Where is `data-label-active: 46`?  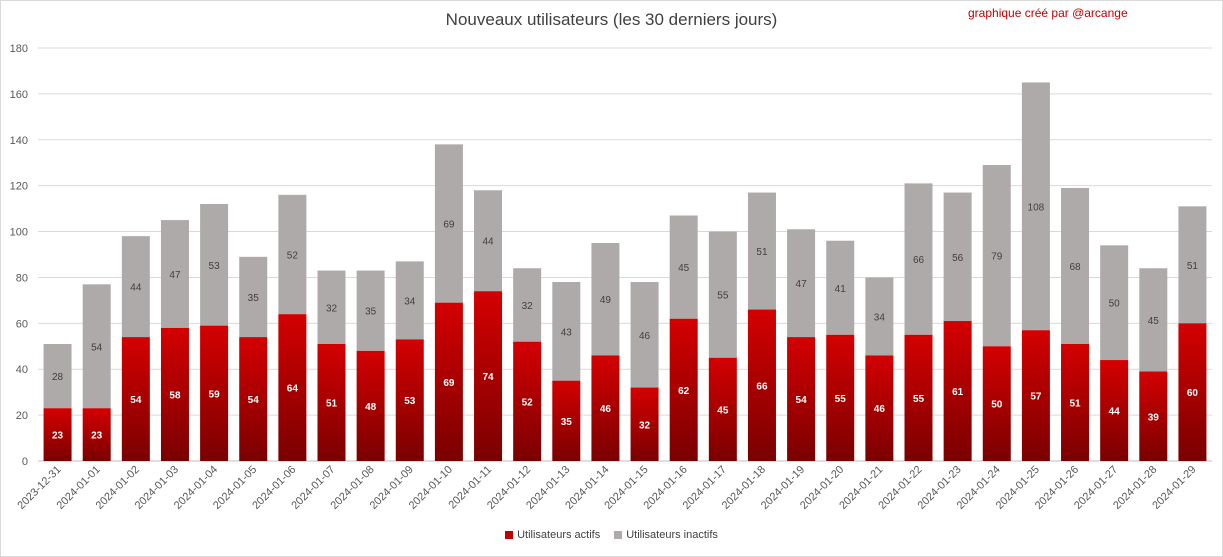
data-label-active: 46 is located at coordinates (606, 409).